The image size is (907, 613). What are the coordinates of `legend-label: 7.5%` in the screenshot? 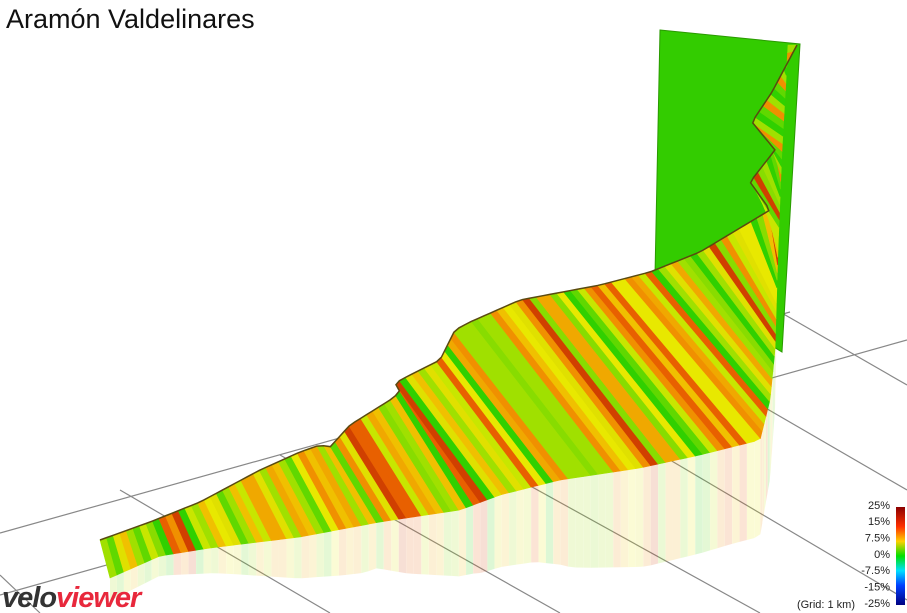 It's located at (877, 539).